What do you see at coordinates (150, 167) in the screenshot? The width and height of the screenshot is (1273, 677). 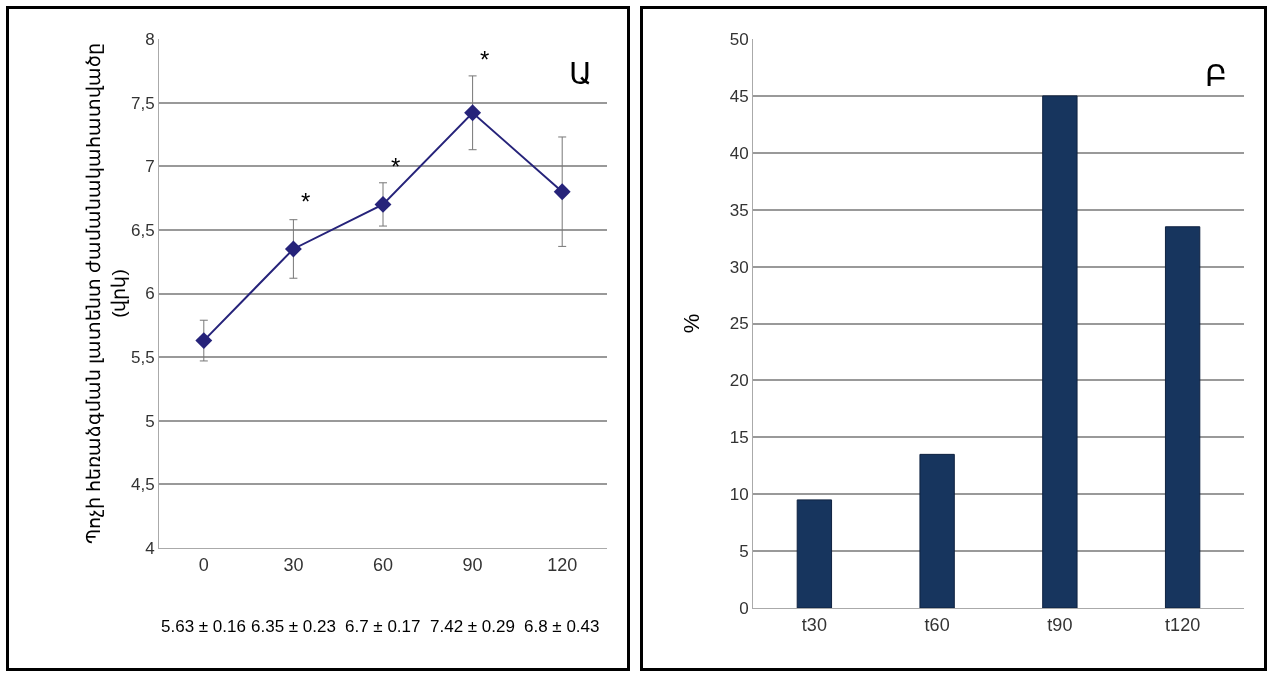 I see `y-tick-label: 7` at bounding box center [150, 167].